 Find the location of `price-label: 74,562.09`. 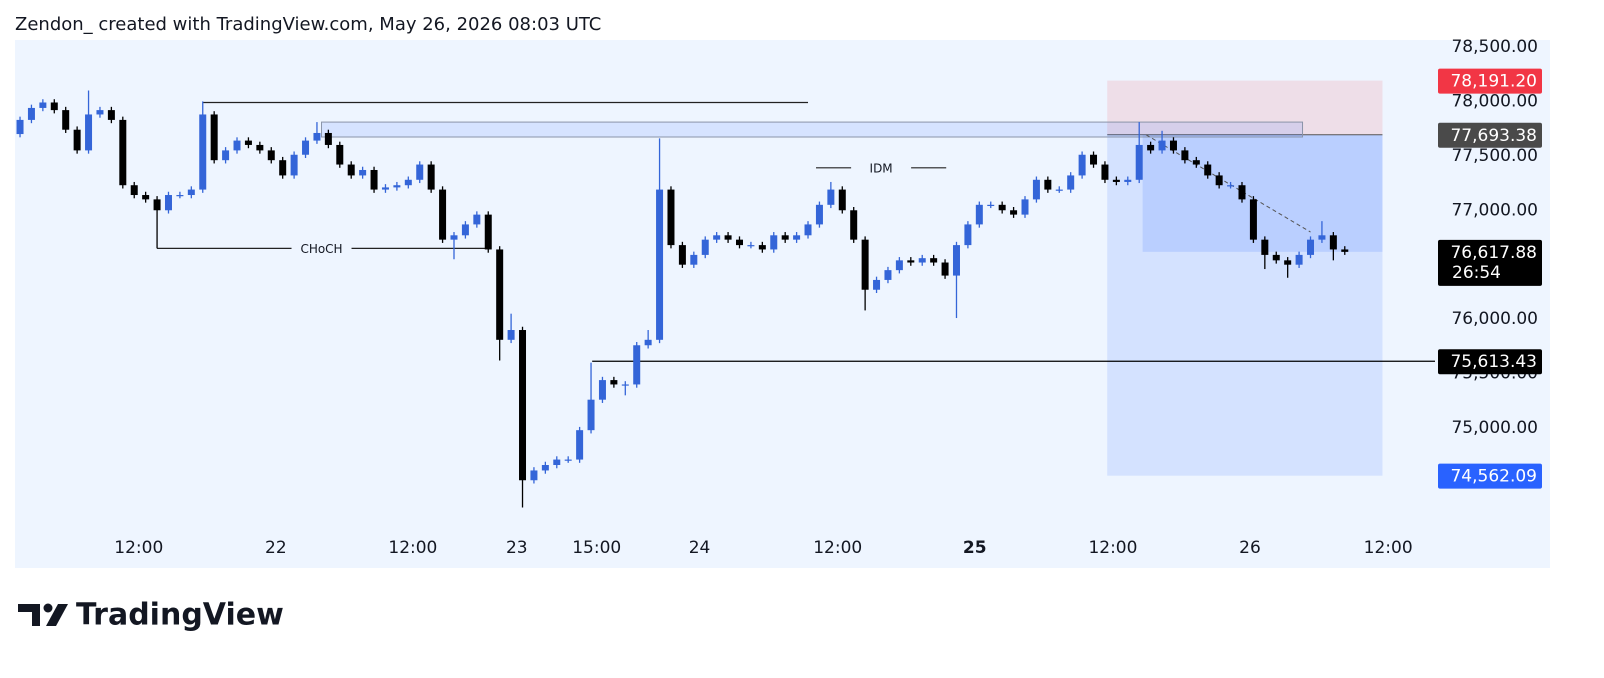

price-label: 74,562.09 is located at coordinates (1493, 477).